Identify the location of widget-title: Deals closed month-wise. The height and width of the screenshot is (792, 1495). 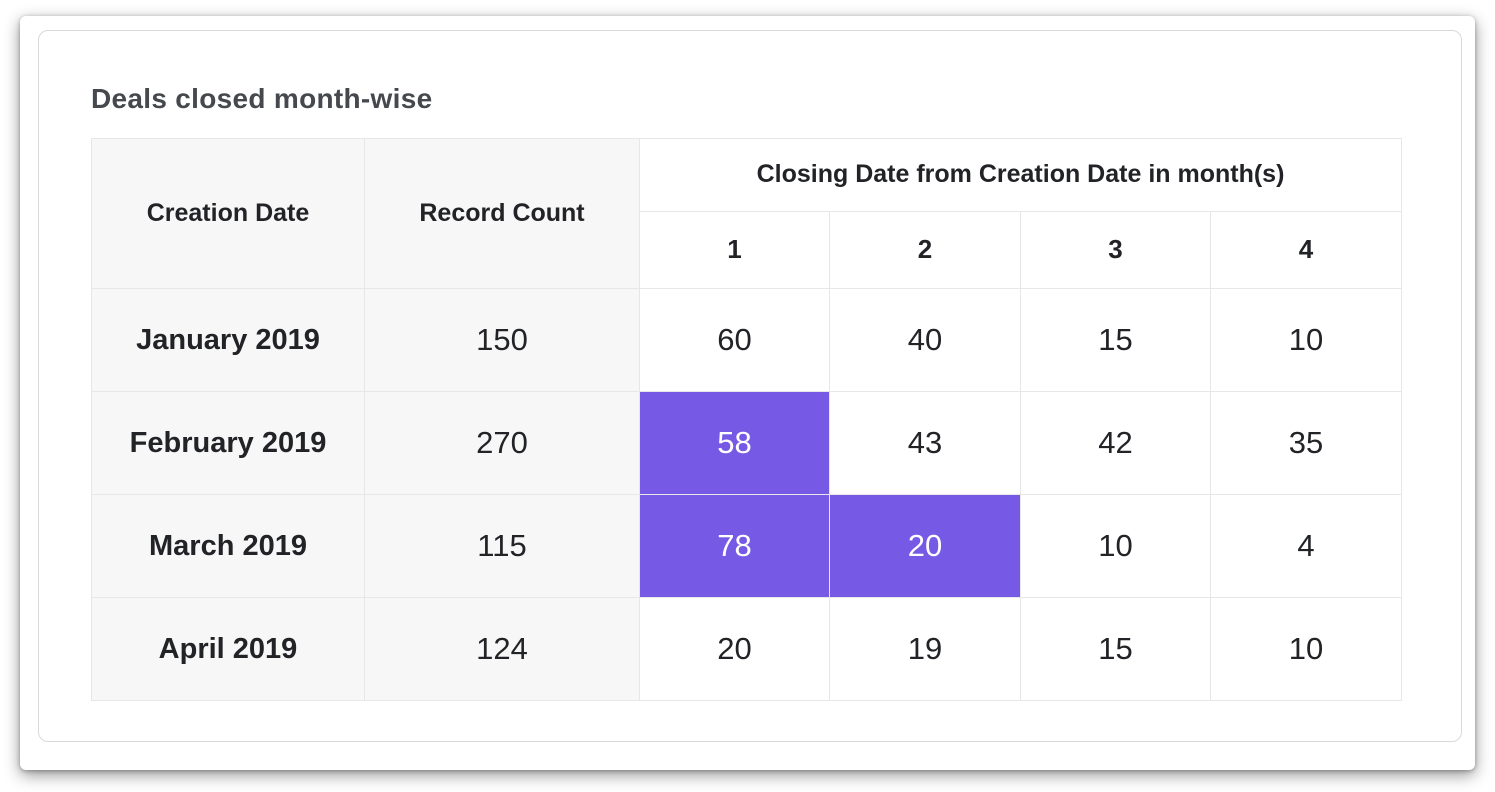
(262, 98).